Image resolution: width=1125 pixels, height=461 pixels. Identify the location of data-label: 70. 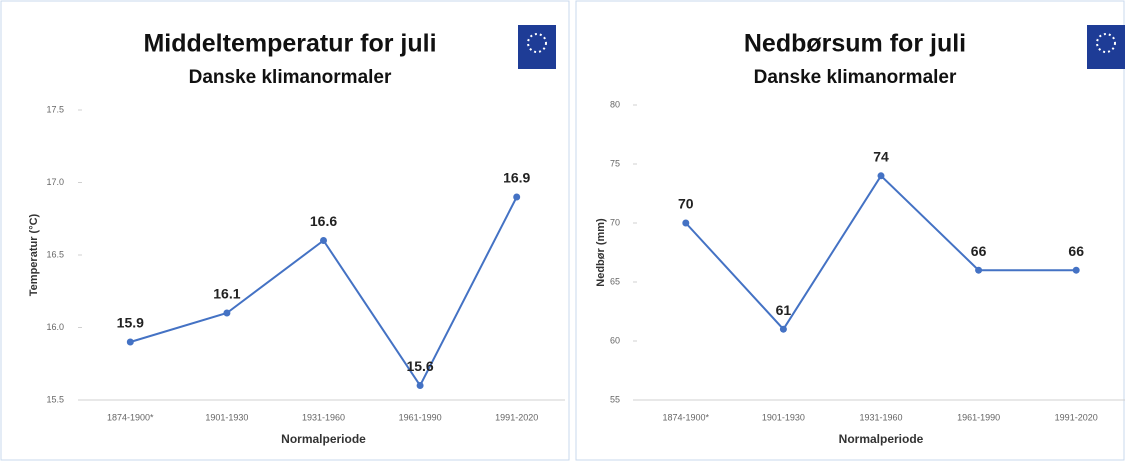
(686, 204).